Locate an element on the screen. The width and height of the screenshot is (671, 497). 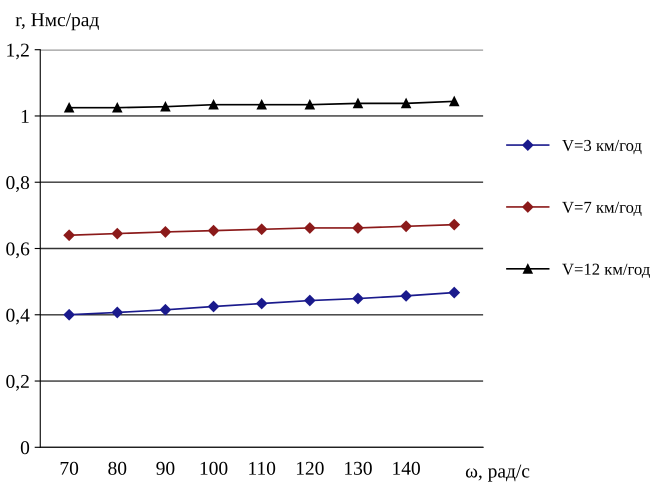
x-tick-label: 110 is located at coordinates (262, 468).